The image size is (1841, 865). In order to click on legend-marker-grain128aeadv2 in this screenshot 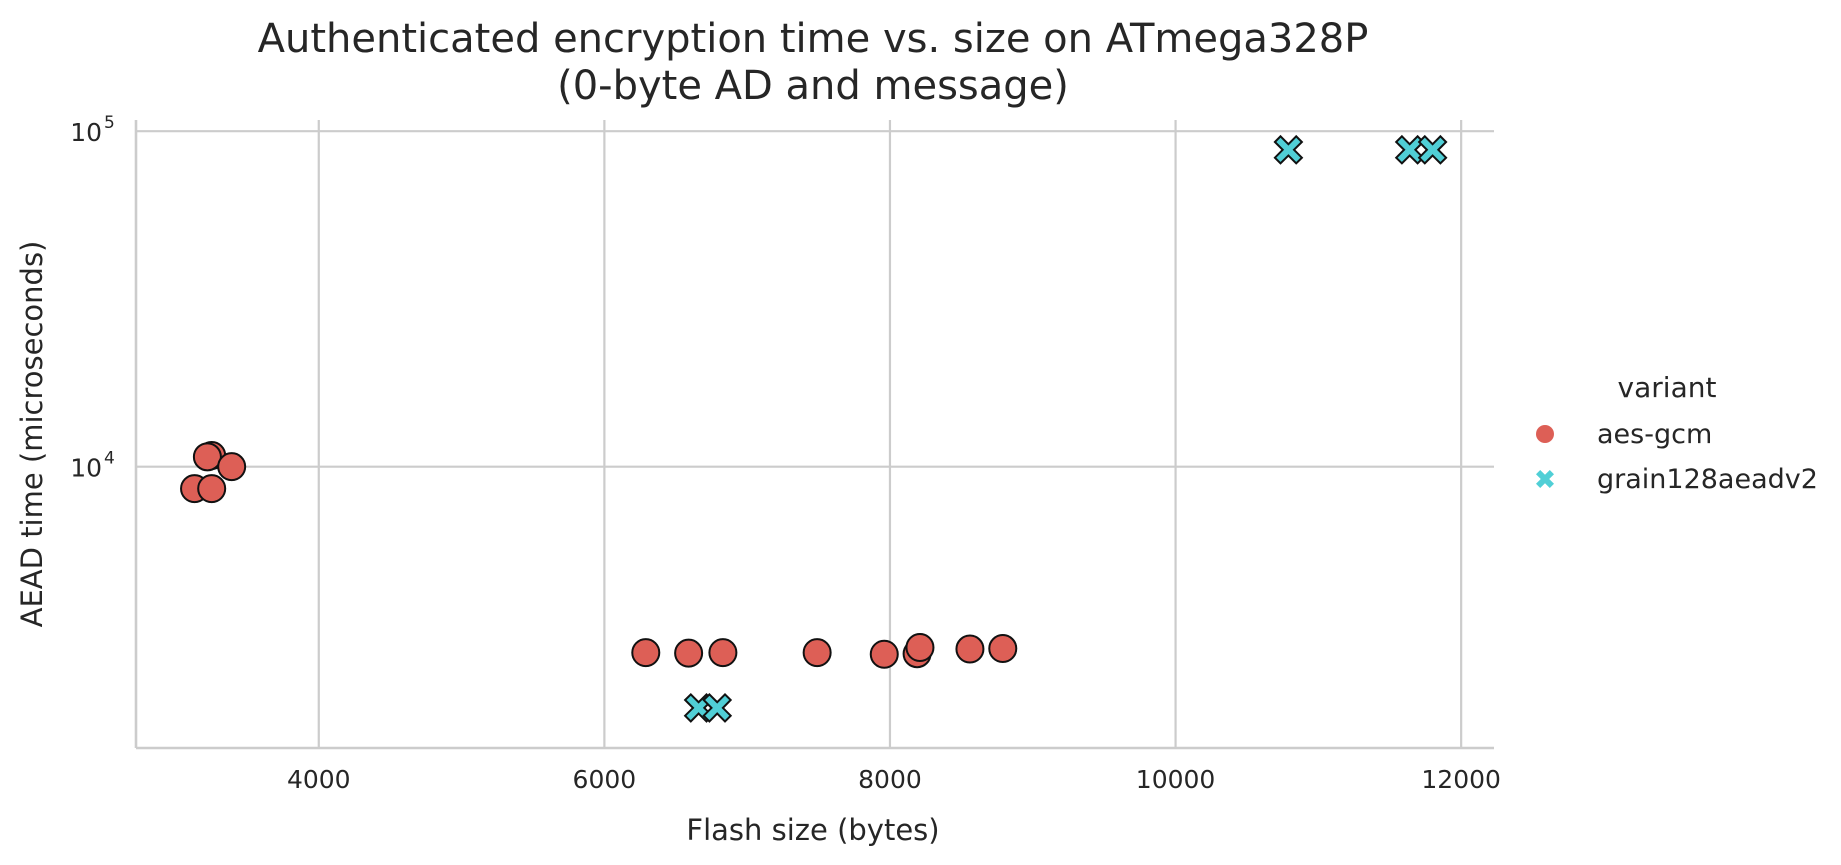, I will do `click(1545, 479)`.